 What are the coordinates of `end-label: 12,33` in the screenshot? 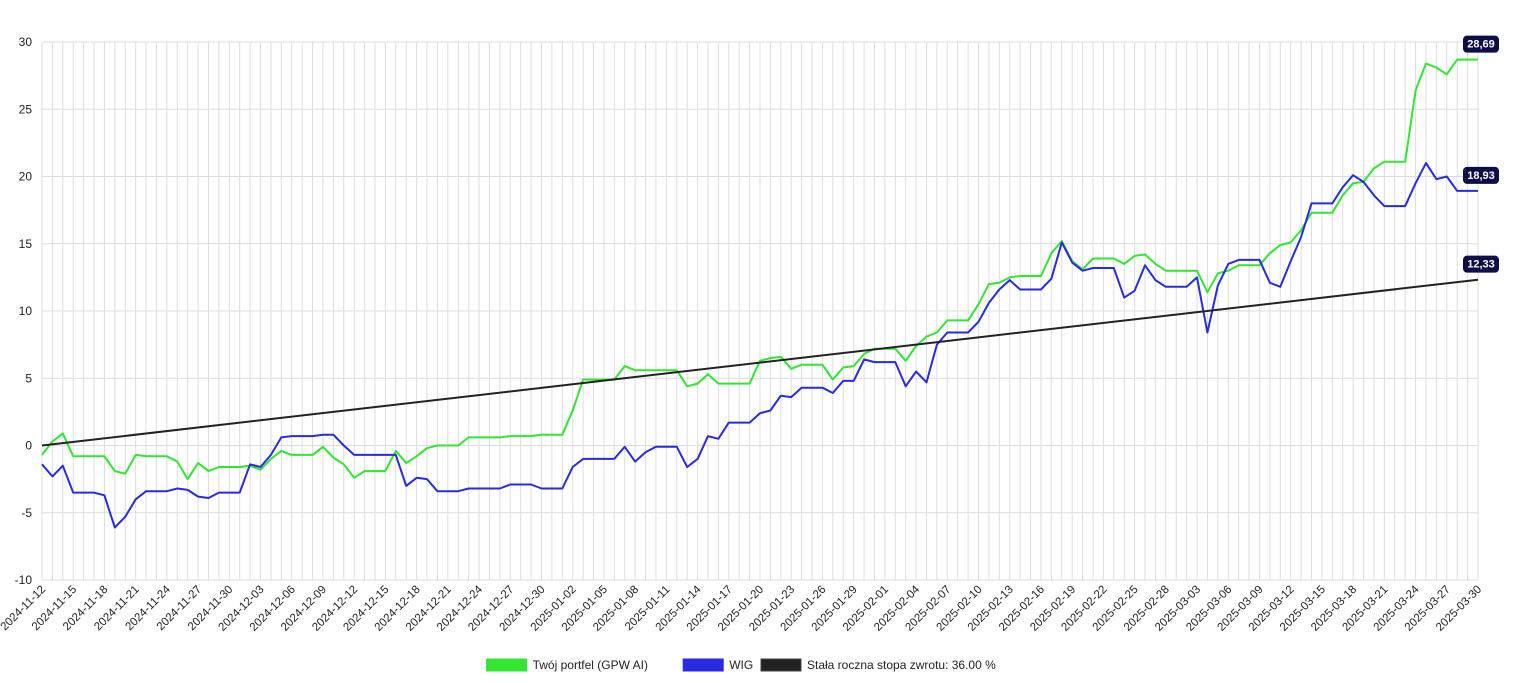 It's located at (1481, 265).